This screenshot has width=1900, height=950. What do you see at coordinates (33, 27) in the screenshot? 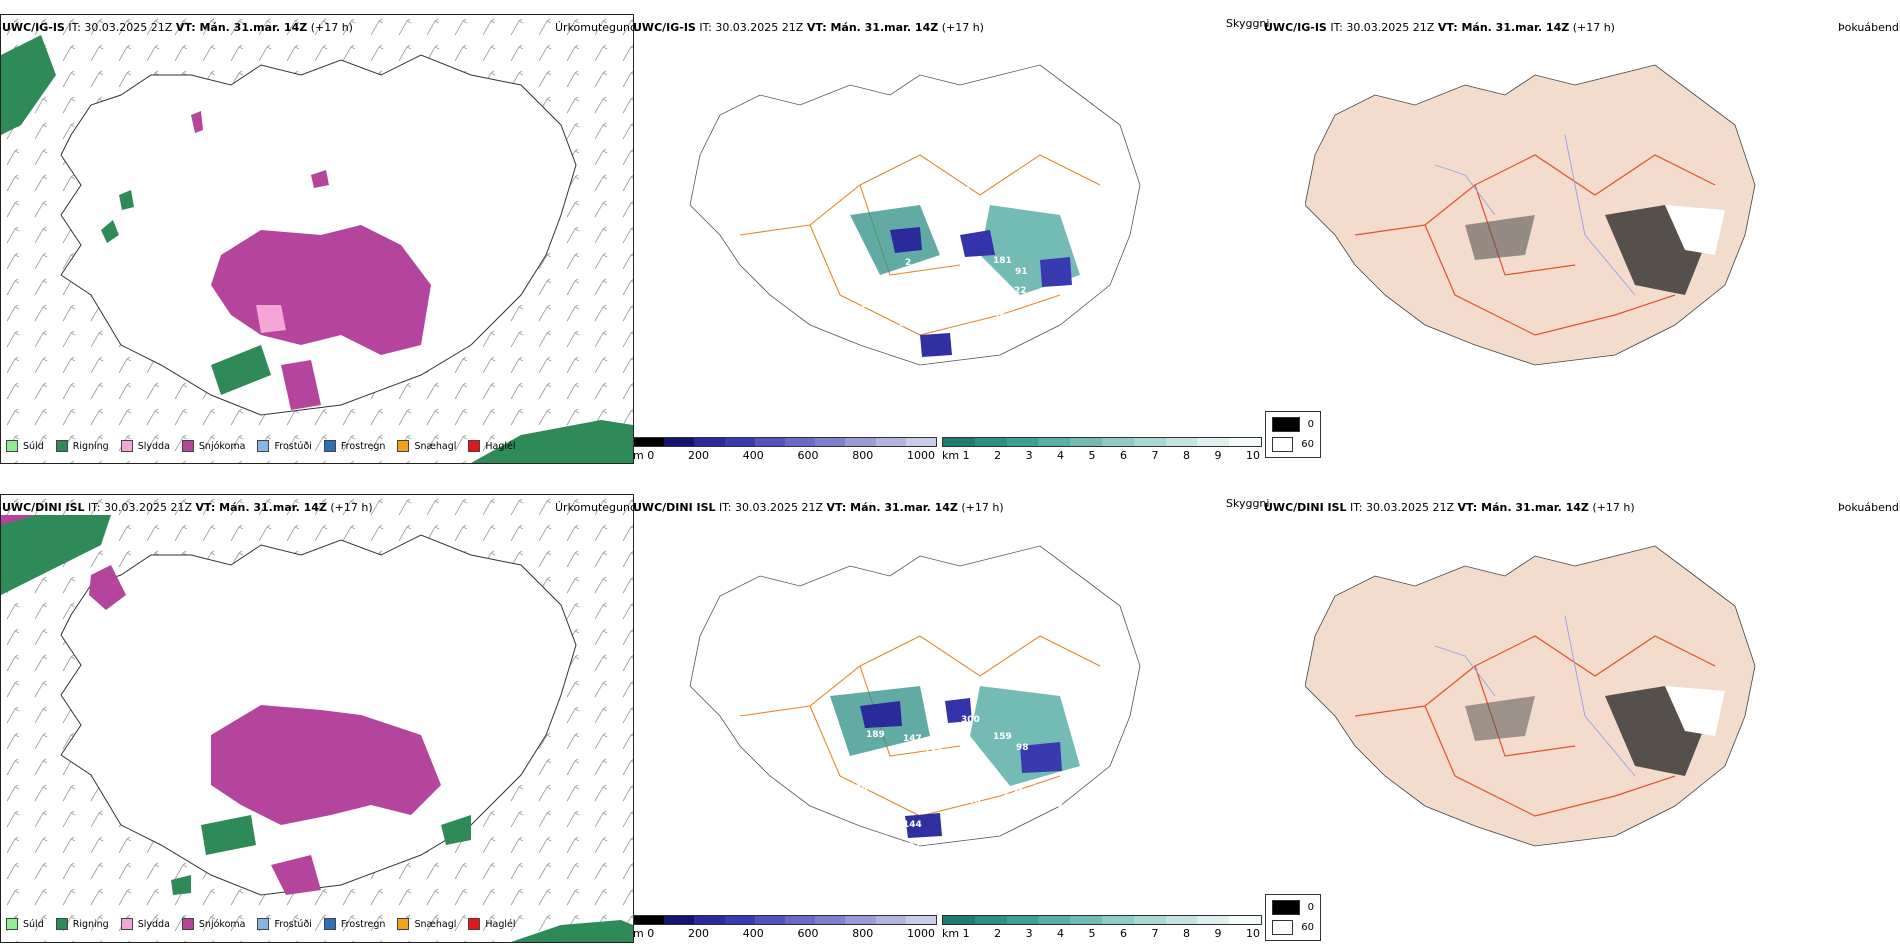
I see `model-name: UWC/IG-IS` at bounding box center [33, 27].